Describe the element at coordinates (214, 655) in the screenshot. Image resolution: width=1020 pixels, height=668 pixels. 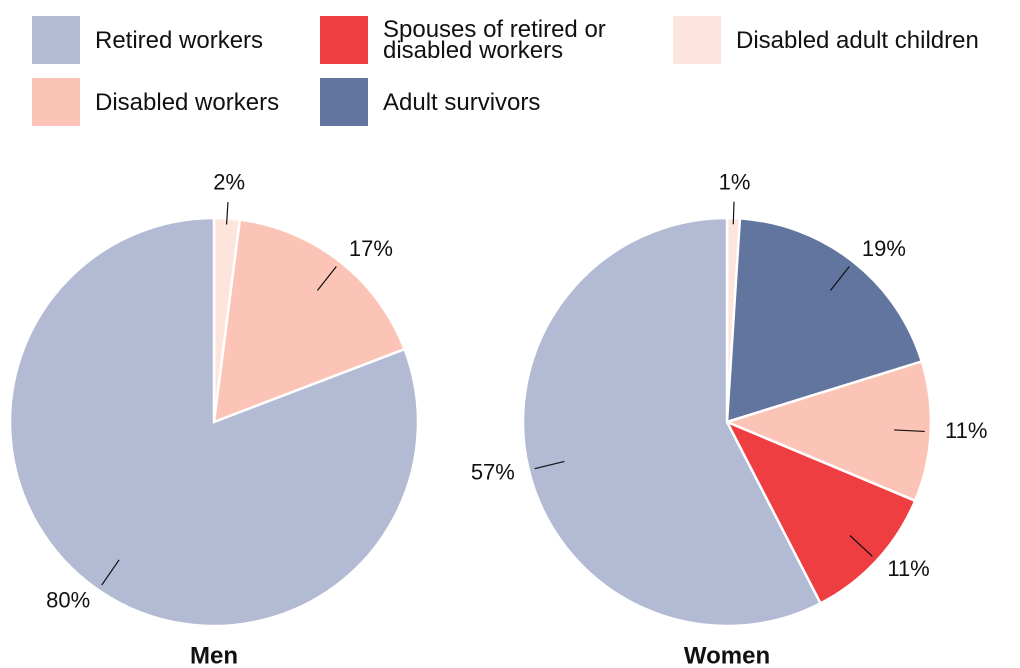
I see `chart-title: Men` at that location.